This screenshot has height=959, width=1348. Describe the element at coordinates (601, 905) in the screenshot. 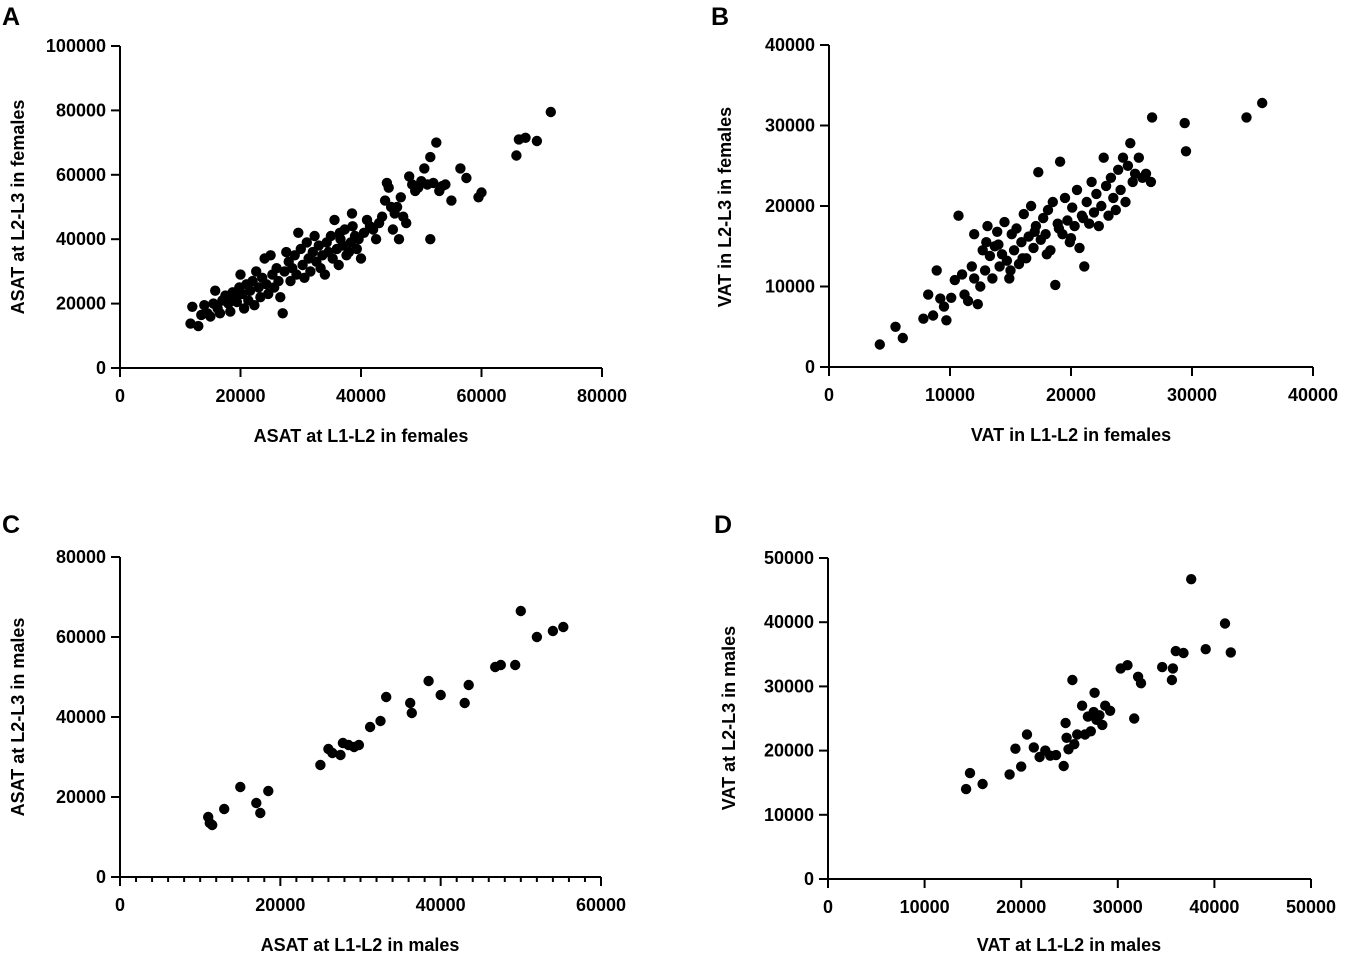

I see `panel-c-x-tick-label: 60000` at that location.